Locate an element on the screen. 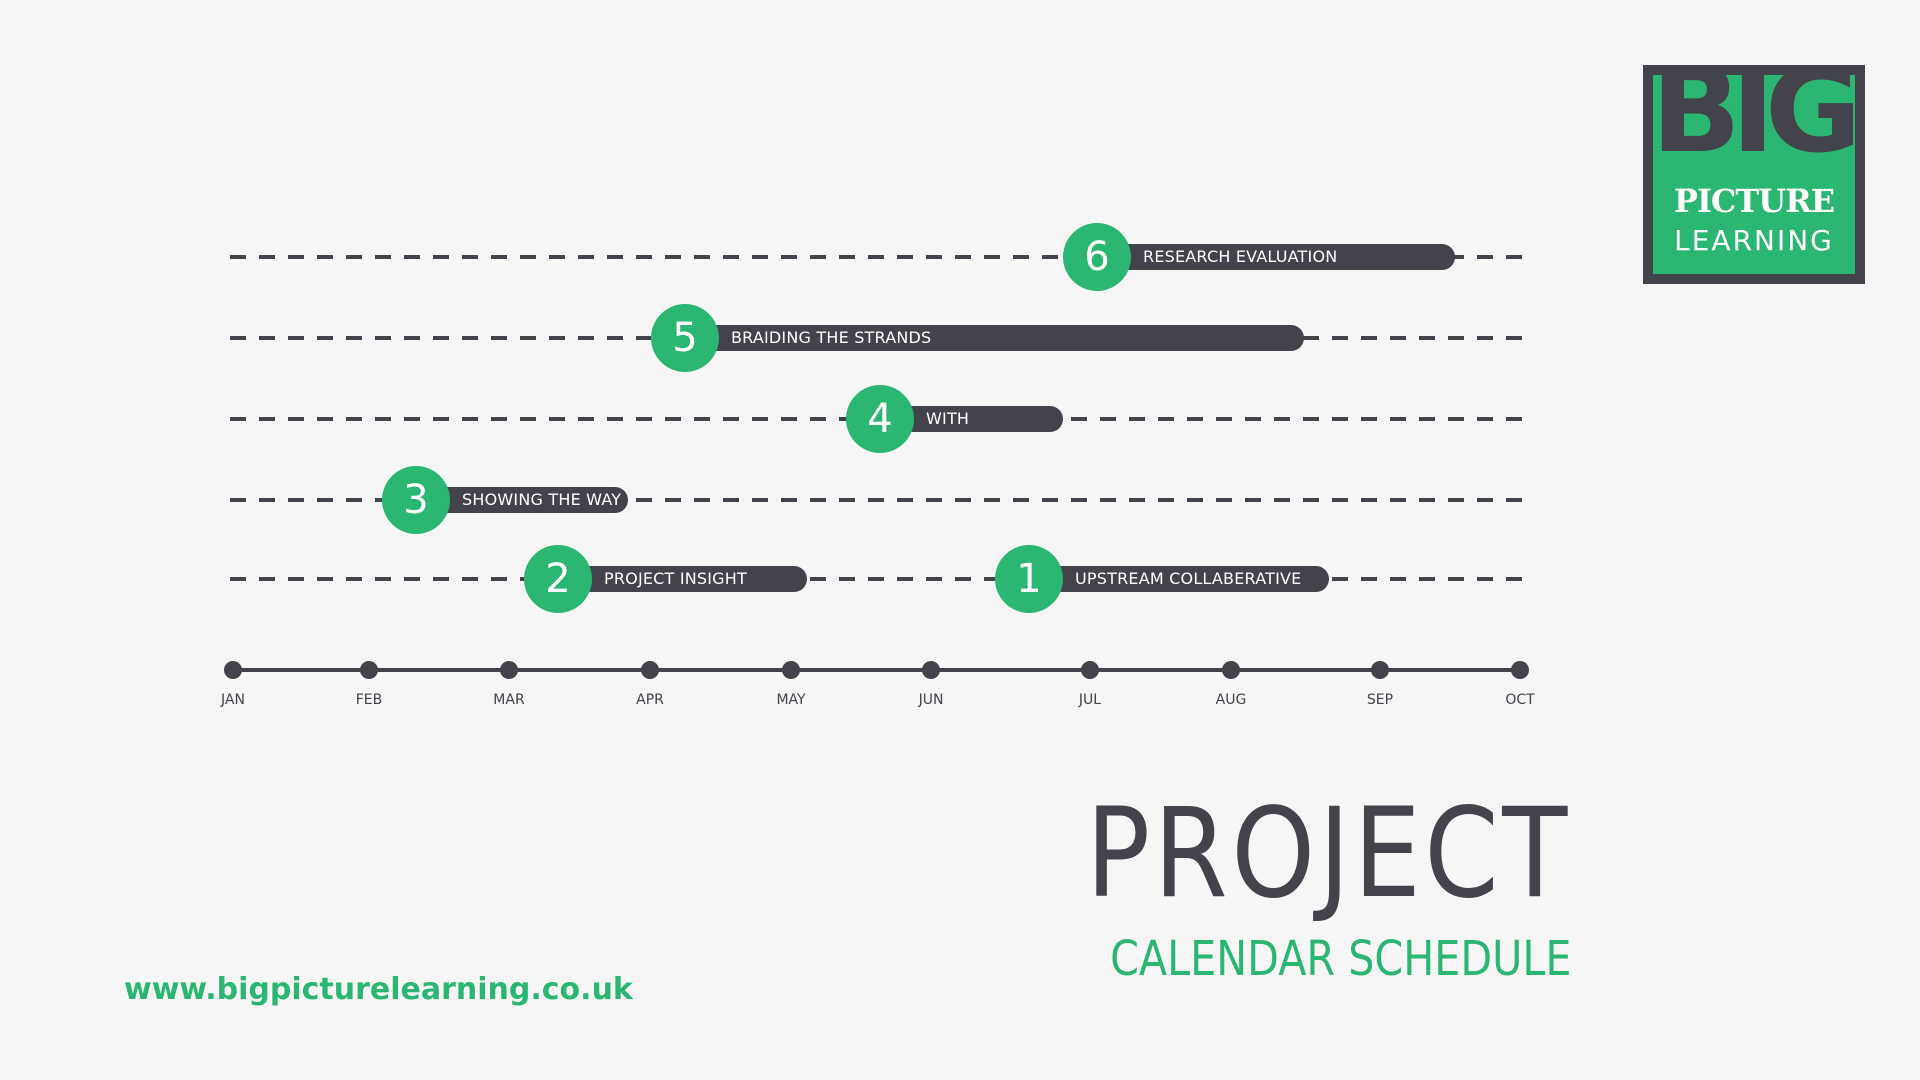 The image size is (1920, 1080). logo-picture-text: PICTURE is located at coordinates (1754, 201).